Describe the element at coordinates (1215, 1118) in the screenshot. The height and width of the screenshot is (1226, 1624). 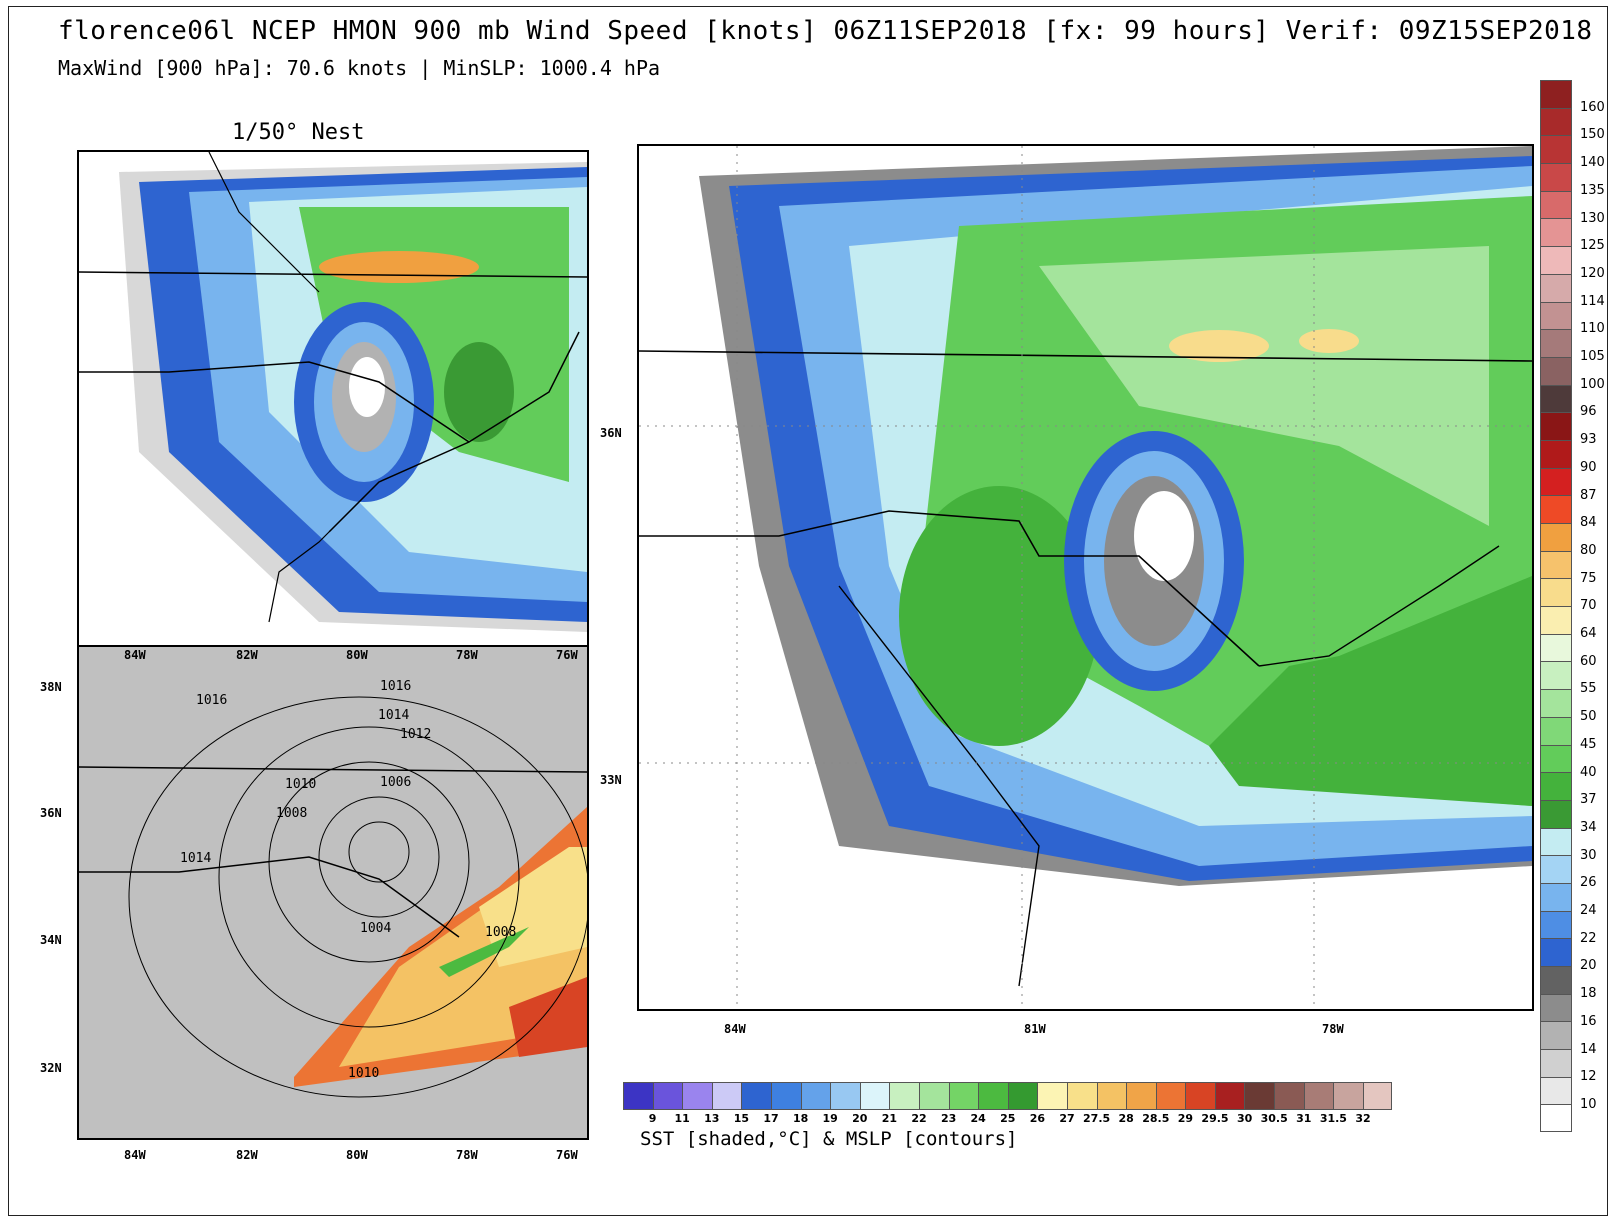
I see `sst-colorbar-label: 29.5` at that location.